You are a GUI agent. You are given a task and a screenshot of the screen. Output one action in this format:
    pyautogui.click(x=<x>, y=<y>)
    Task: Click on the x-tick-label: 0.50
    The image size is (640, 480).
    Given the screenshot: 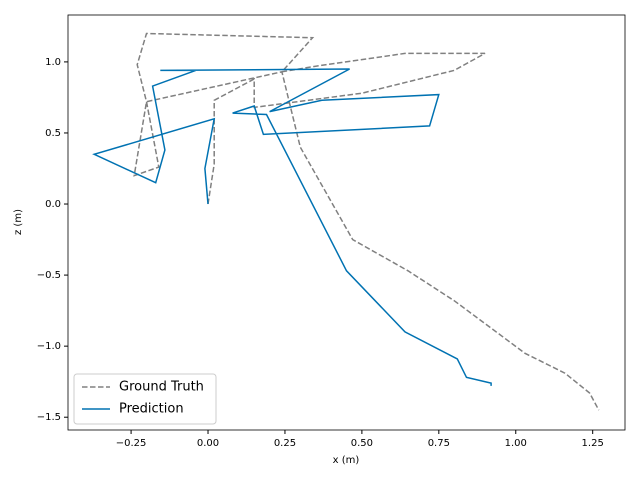 What is the action you would take?
    pyautogui.click(x=362, y=443)
    